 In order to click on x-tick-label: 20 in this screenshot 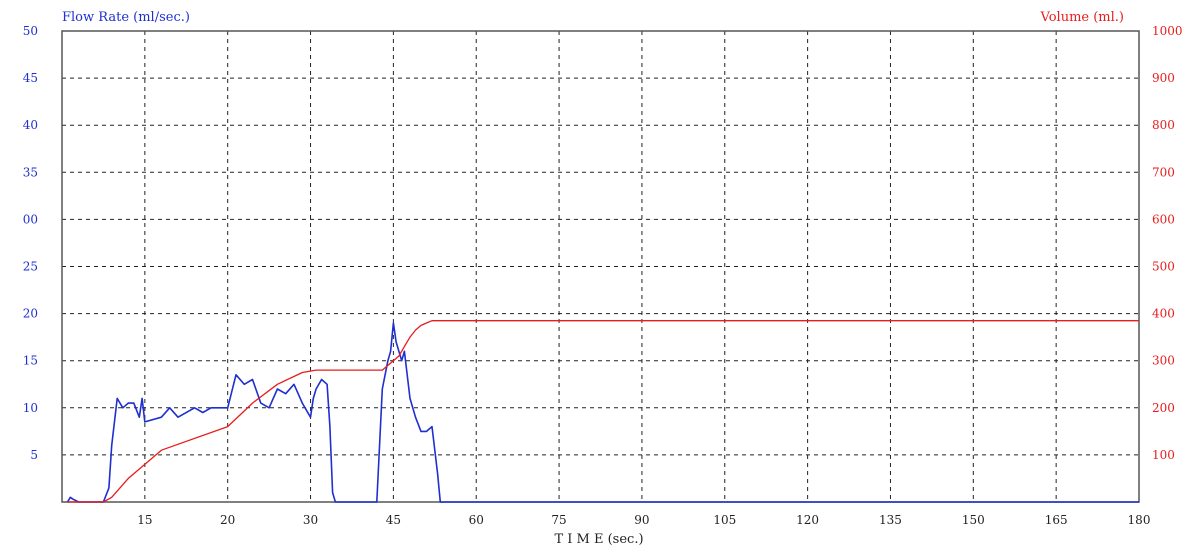, I will do `click(227, 520)`.